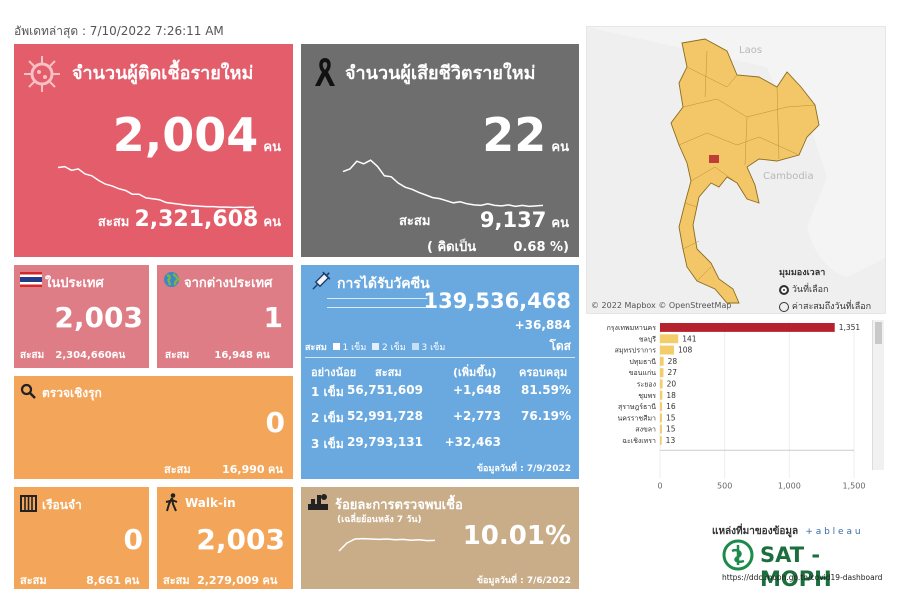 The height and width of the screenshot is (609, 898). What do you see at coordinates (645, 430) in the screenshot?
I see `bar-category-label: สงขลา` at bounding box center [645, 430].